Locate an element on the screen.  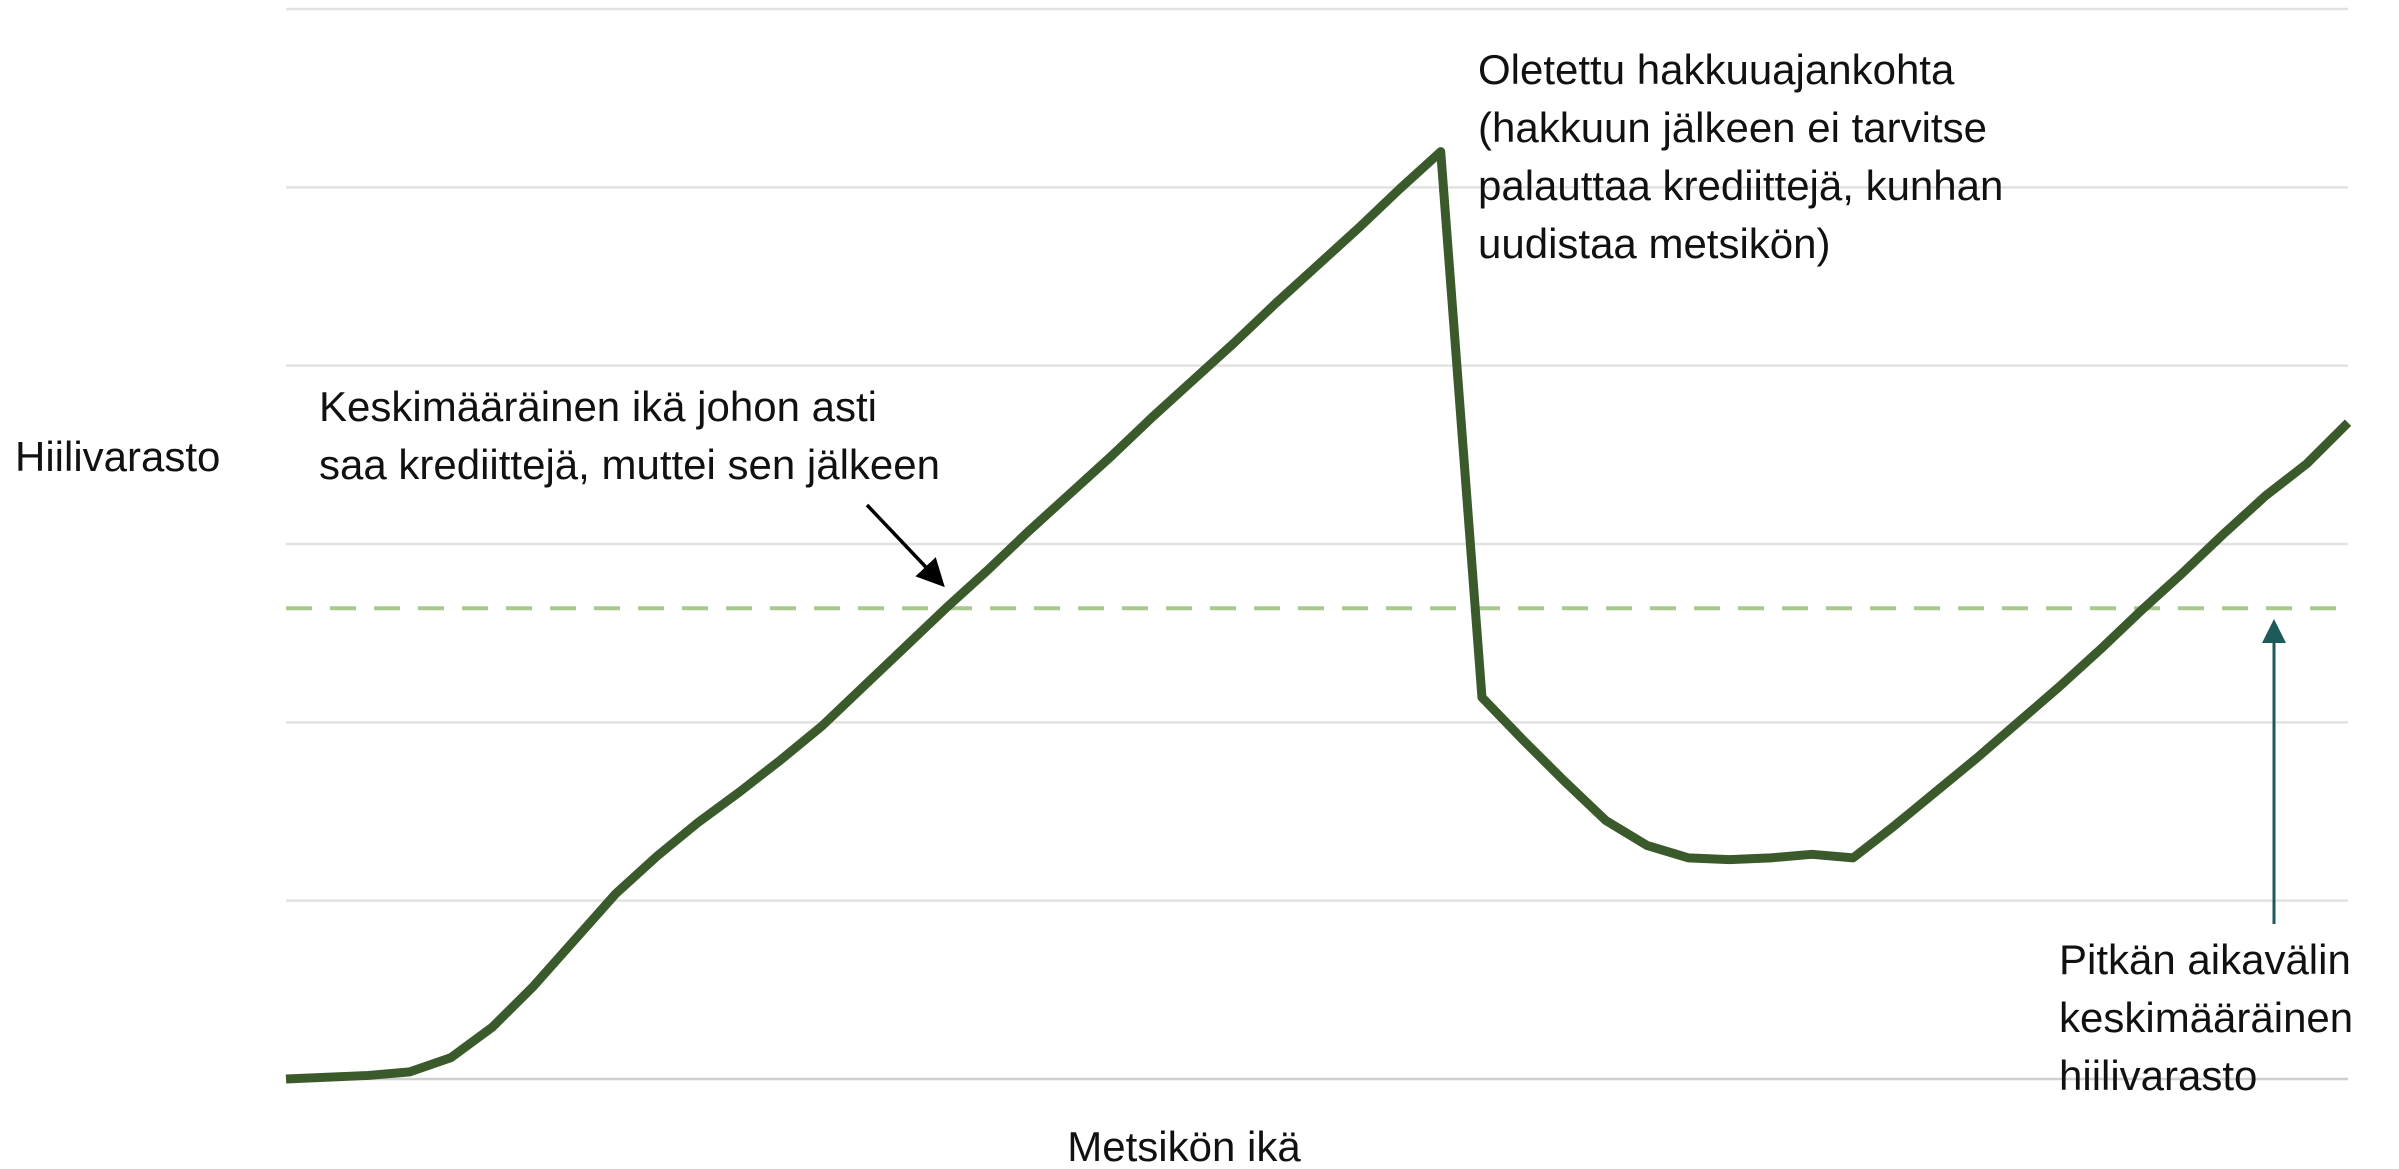
annotation-text: uudistaa metsikön) is located at coordinates (1654, 243).